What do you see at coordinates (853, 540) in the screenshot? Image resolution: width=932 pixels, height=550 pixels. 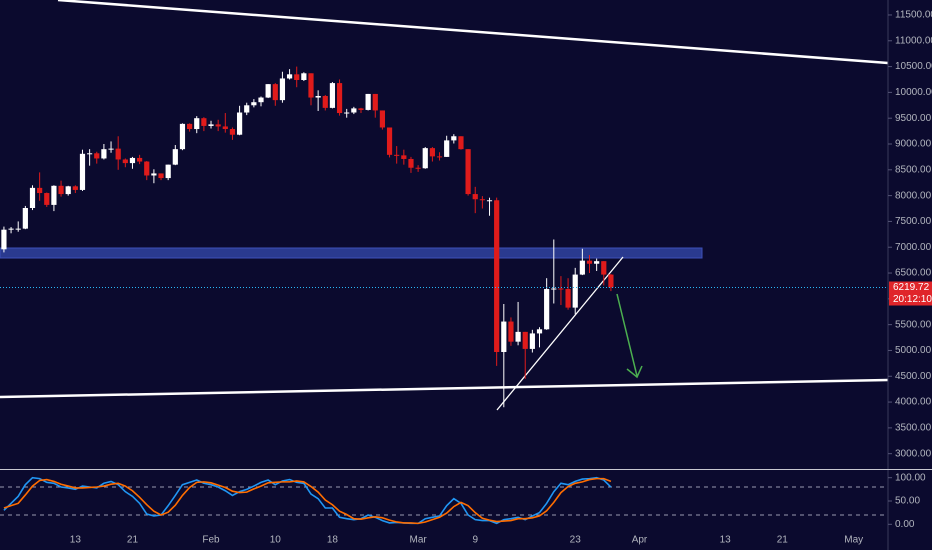 I see `x-tick-label: May` at bounding box center [853, 540].